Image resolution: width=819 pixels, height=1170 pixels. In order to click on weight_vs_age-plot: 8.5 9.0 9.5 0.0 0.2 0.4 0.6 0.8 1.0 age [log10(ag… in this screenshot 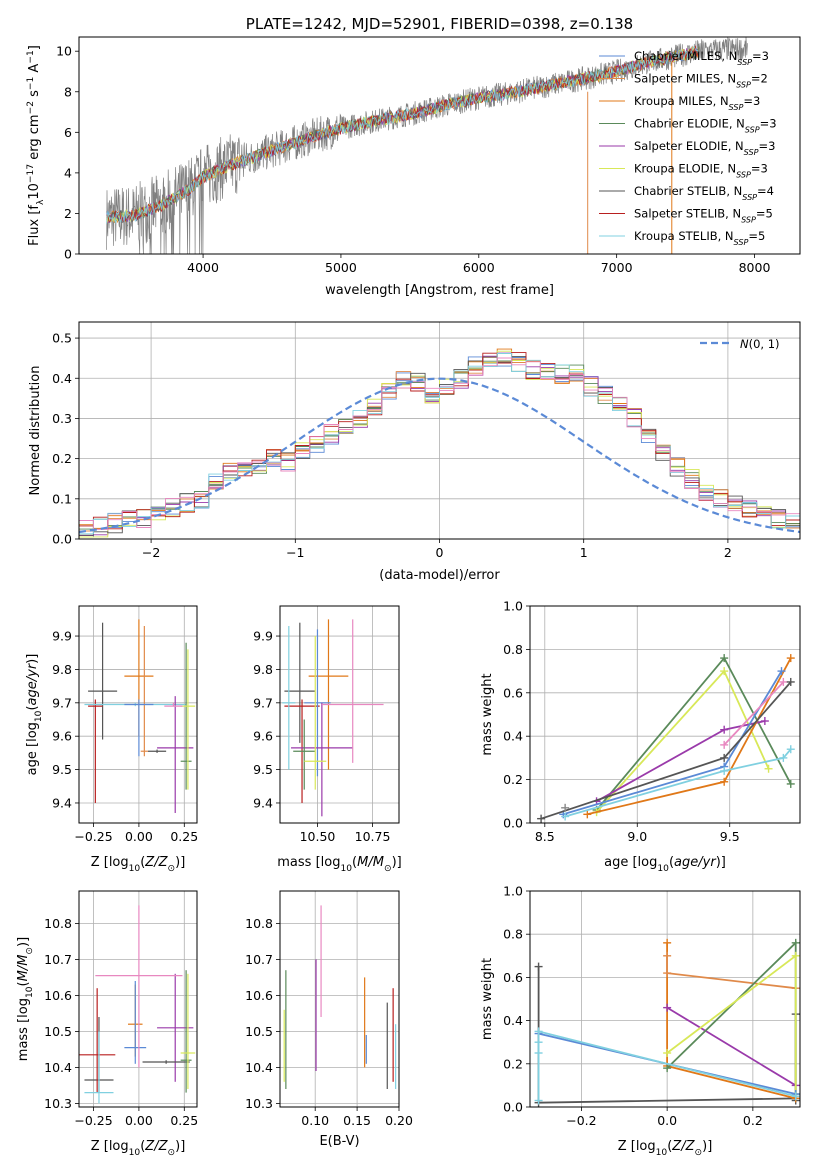, I will do `click(640, 736)`.